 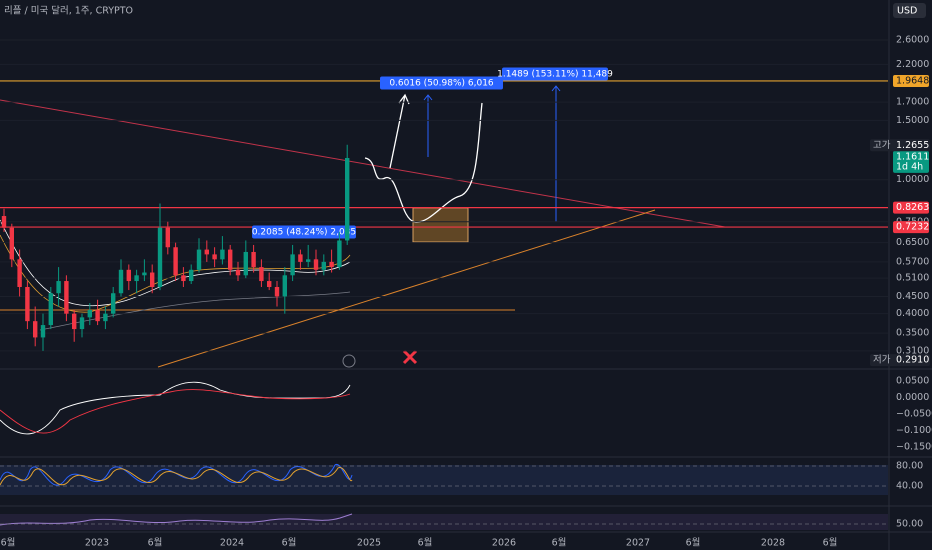 What do you see at coordinates (444, 522) in the screenshot?
I see `rsi-band` at bounding box center [444, 522].